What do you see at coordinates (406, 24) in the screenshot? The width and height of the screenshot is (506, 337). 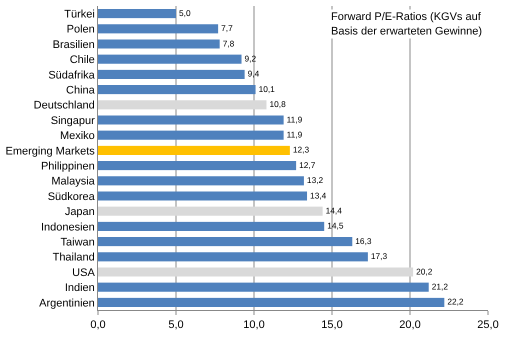 I see `text: Forward P/E-Ratios (KGVs auf Basis der erwarteten Gewinne)` at bounding box center [406, 24].